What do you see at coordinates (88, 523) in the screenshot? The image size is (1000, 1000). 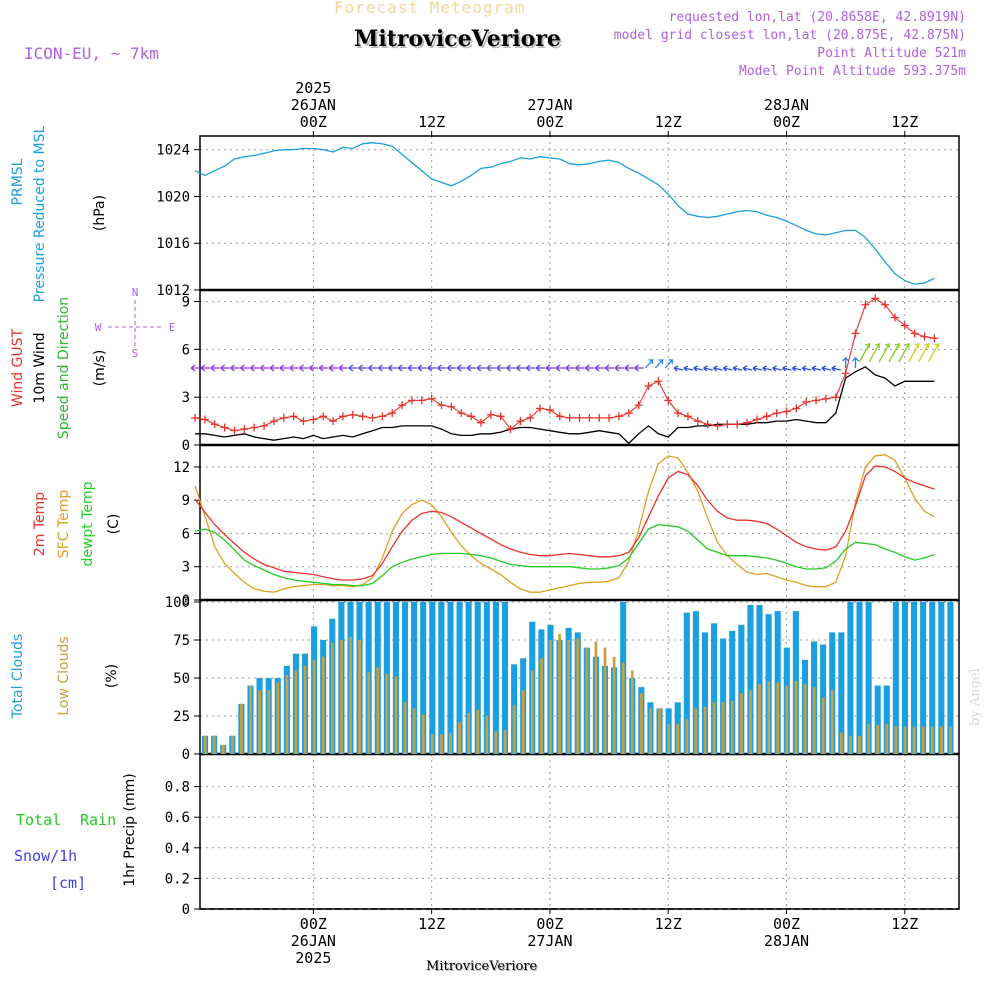 I see `dewpoint-label: dewpt Temp` at bounding box center [88, 523].